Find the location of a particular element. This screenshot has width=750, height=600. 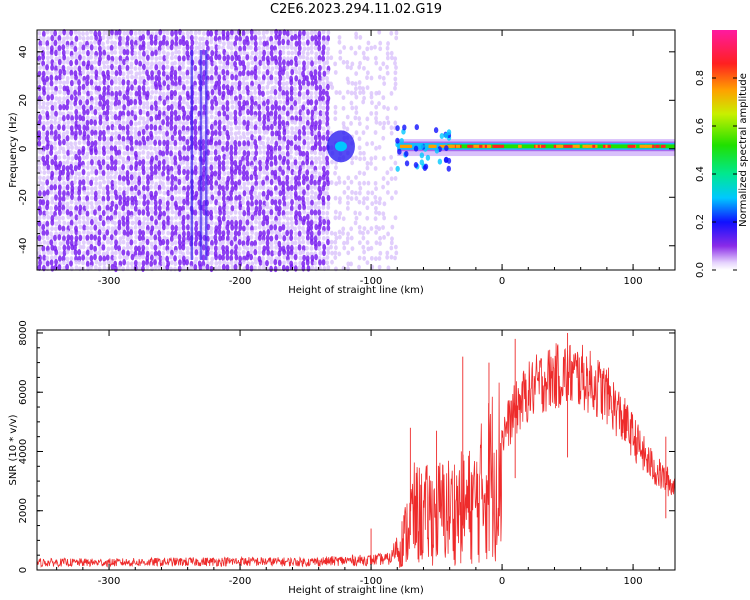

colorbar-tick-label: 0.8 is located at coordinates (700, 78).